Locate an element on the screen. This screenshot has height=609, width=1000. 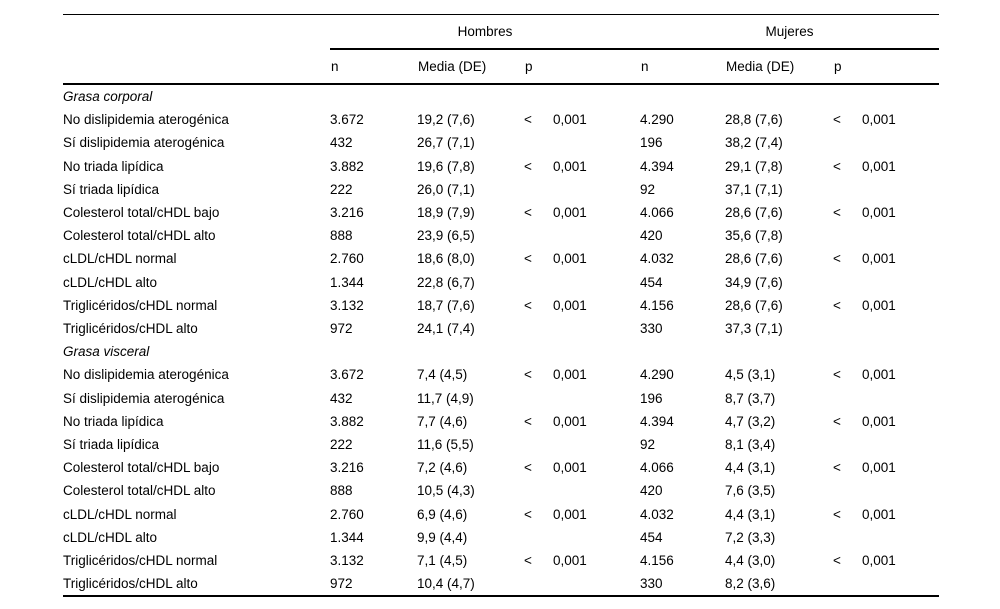
hombres-media-cell: 10,4 (4,7) is located at coordinates (446, 584).